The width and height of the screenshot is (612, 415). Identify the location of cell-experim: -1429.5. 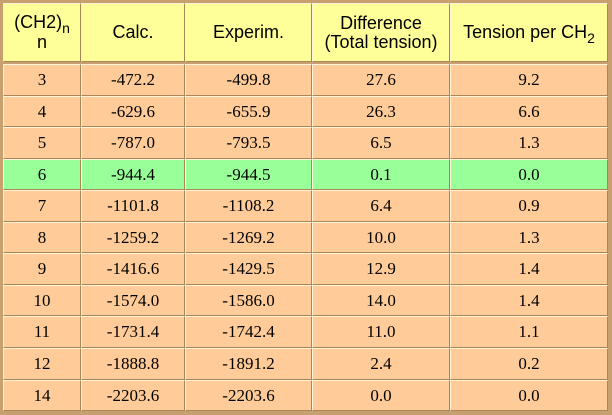
(248, 269).